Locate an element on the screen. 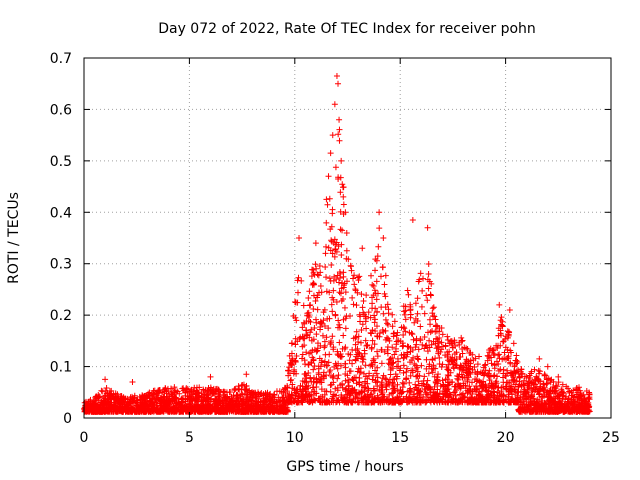 This screenshot has width=640, height=480. y-tick-labels: 0 0.1 0.2 0.3 0.4 0.5 0.6 0.7 is located at coordinates (61, 239).